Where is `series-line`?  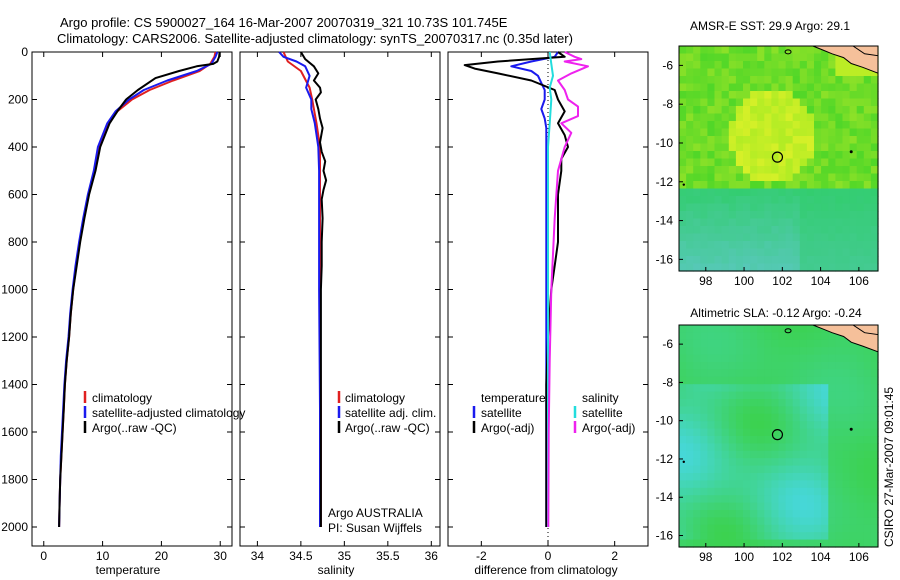 series-line is located at coordinates (568, 289).